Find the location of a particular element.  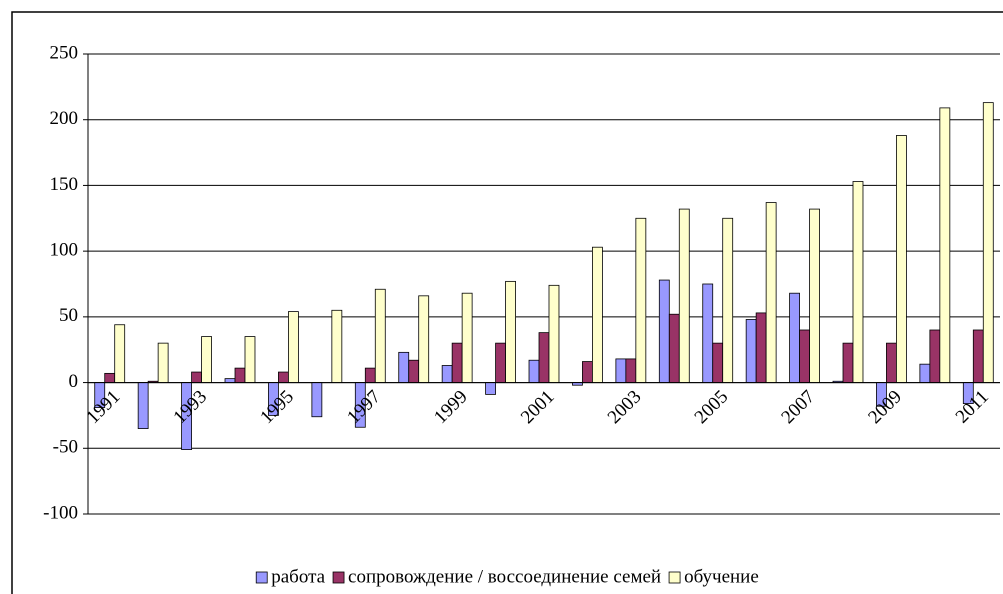

x-tick-label: 2003 is located at coordinates (625, 407).